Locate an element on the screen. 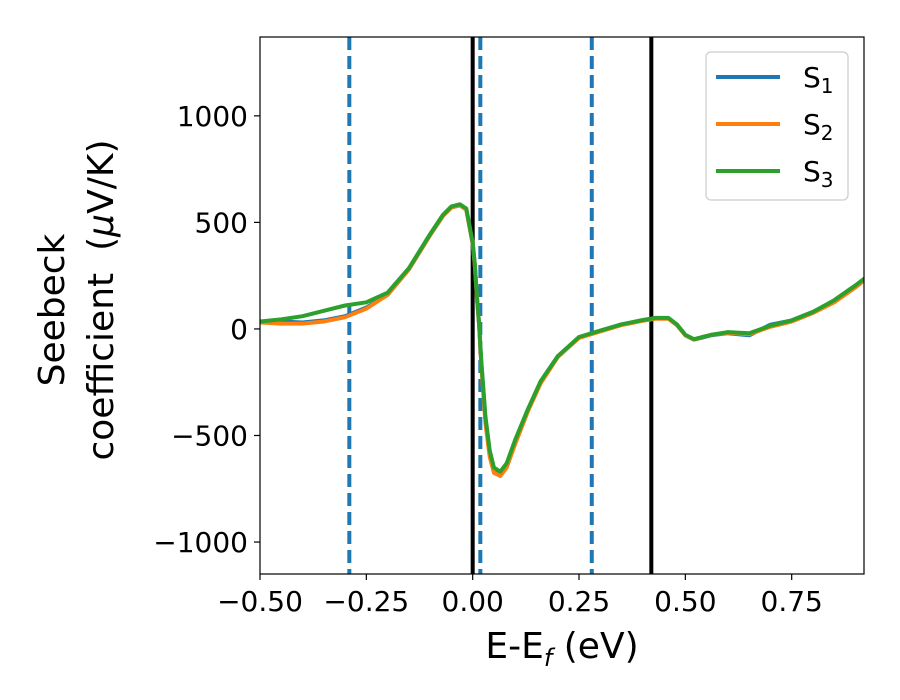 The height and width of the screenshot is (700, 900). x-tick-label-4: 0.50 is located at coordinates (685, 601).